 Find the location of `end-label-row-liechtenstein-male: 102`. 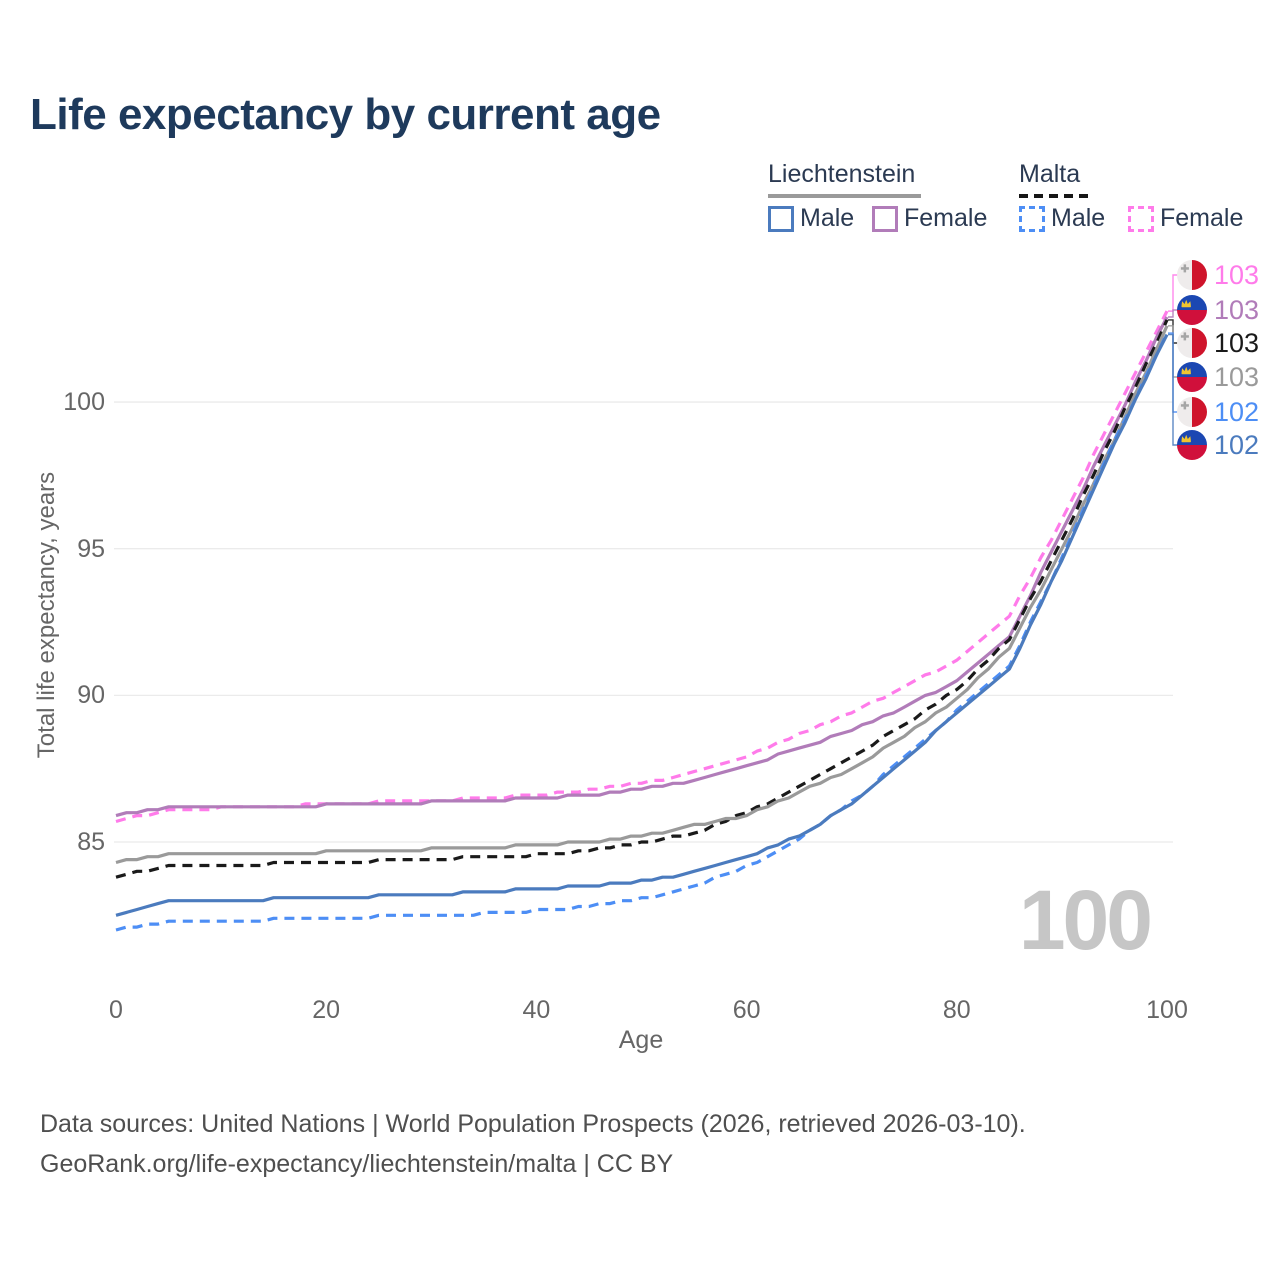

end-label-row-liechtenstein-male: 102 is located at coordinates (1218, 445).